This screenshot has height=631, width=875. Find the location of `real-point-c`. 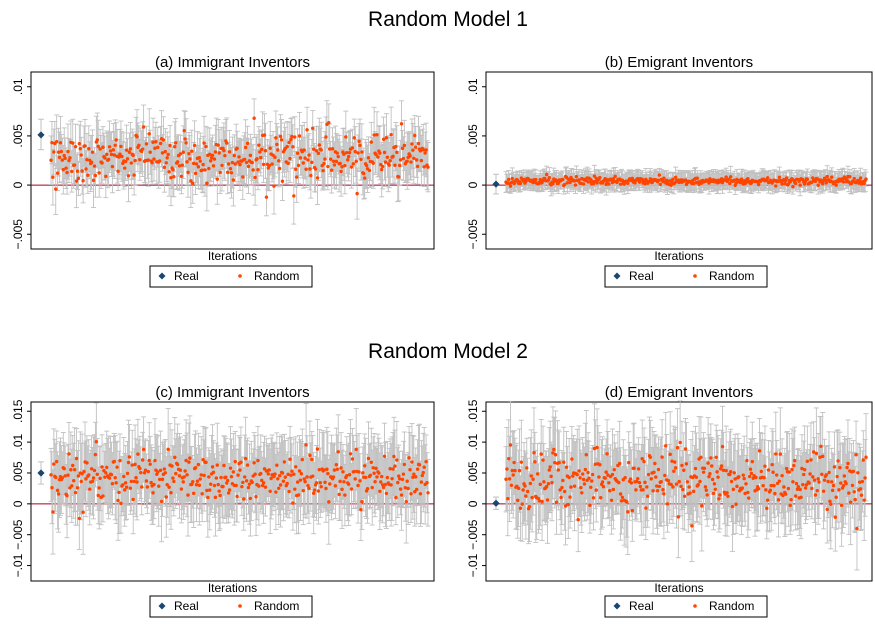

real-point-c is located at coordinates (41, 473).